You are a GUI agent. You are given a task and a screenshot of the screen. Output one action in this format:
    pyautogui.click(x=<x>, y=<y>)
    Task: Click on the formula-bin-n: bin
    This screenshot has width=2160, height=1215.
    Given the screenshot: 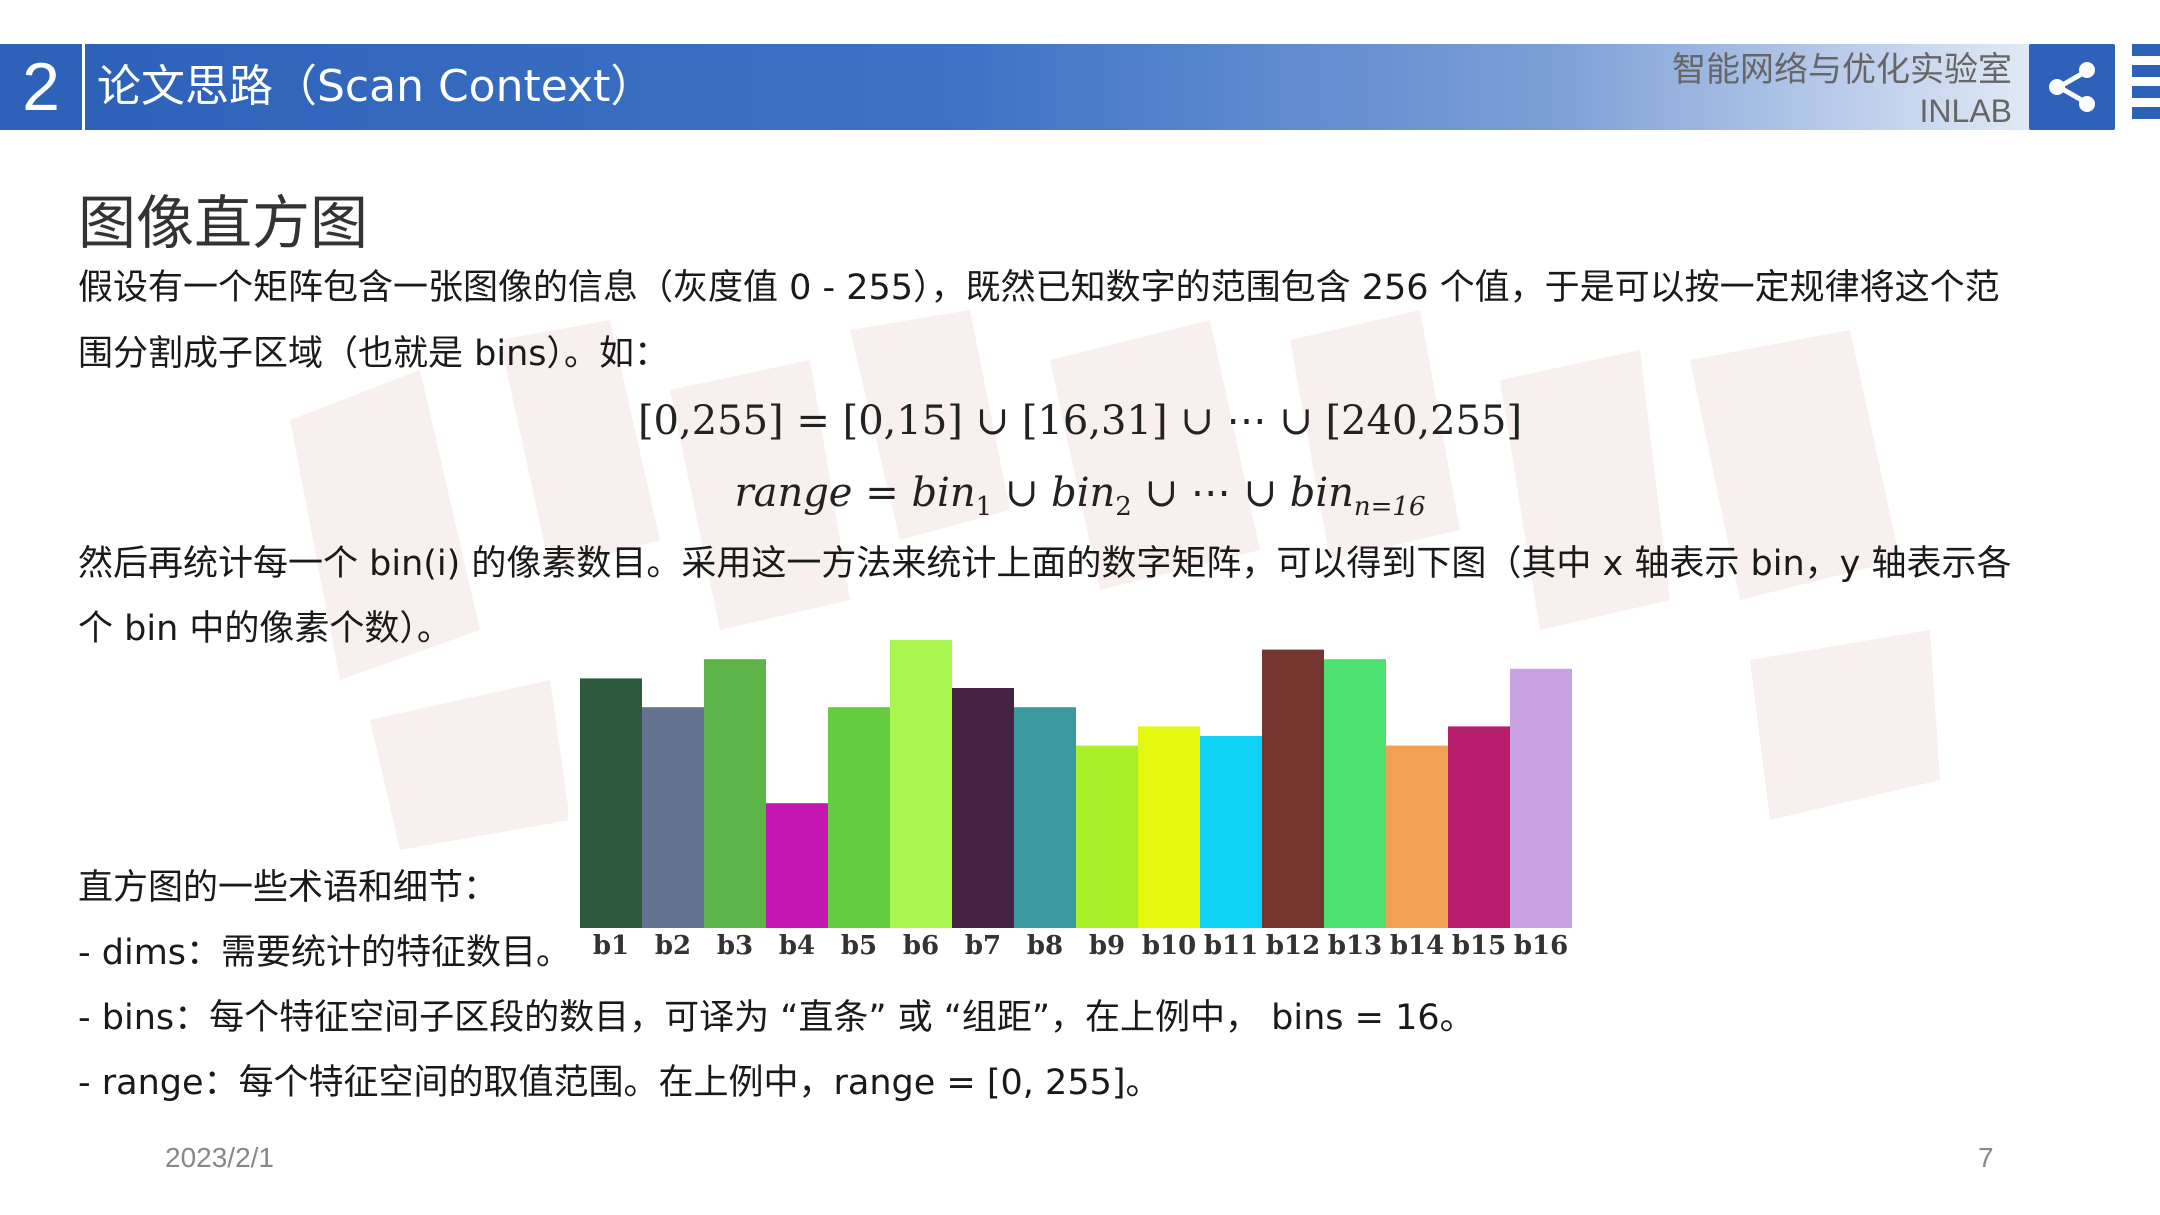 What is the action you would take?
    pyautogui.click(x=1321, y=493)
    